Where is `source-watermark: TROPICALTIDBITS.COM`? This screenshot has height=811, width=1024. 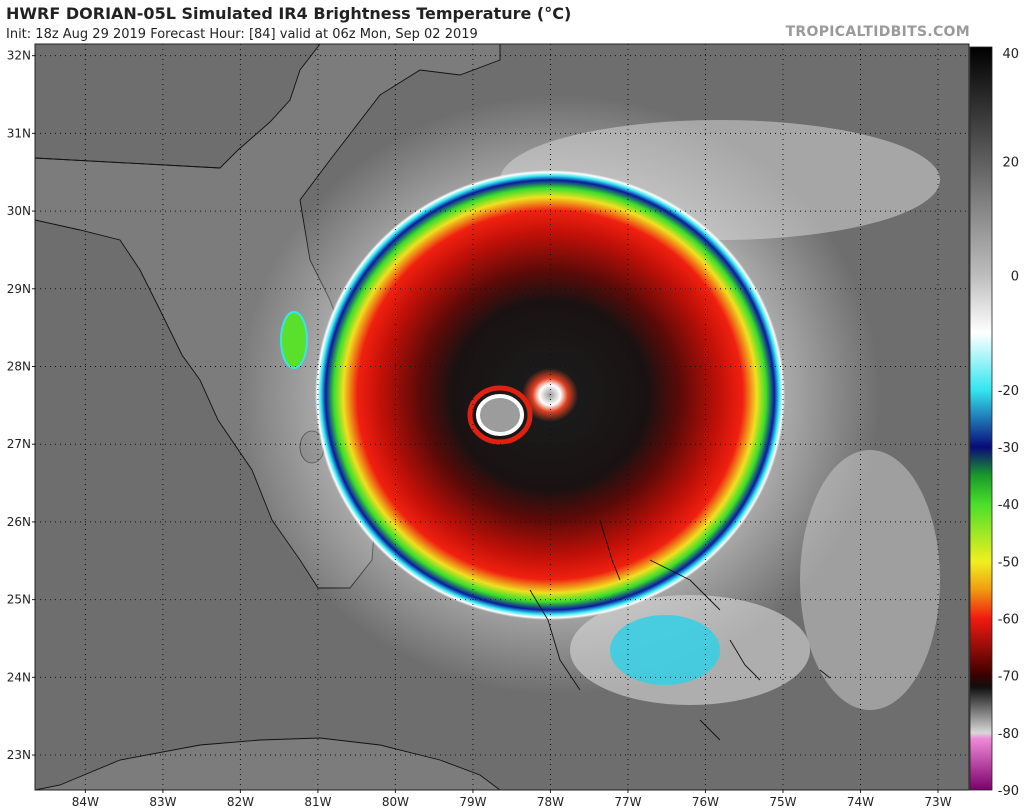 source-watermark: TROPICALTIDBITS.COM is located at coordinates (877, 32).